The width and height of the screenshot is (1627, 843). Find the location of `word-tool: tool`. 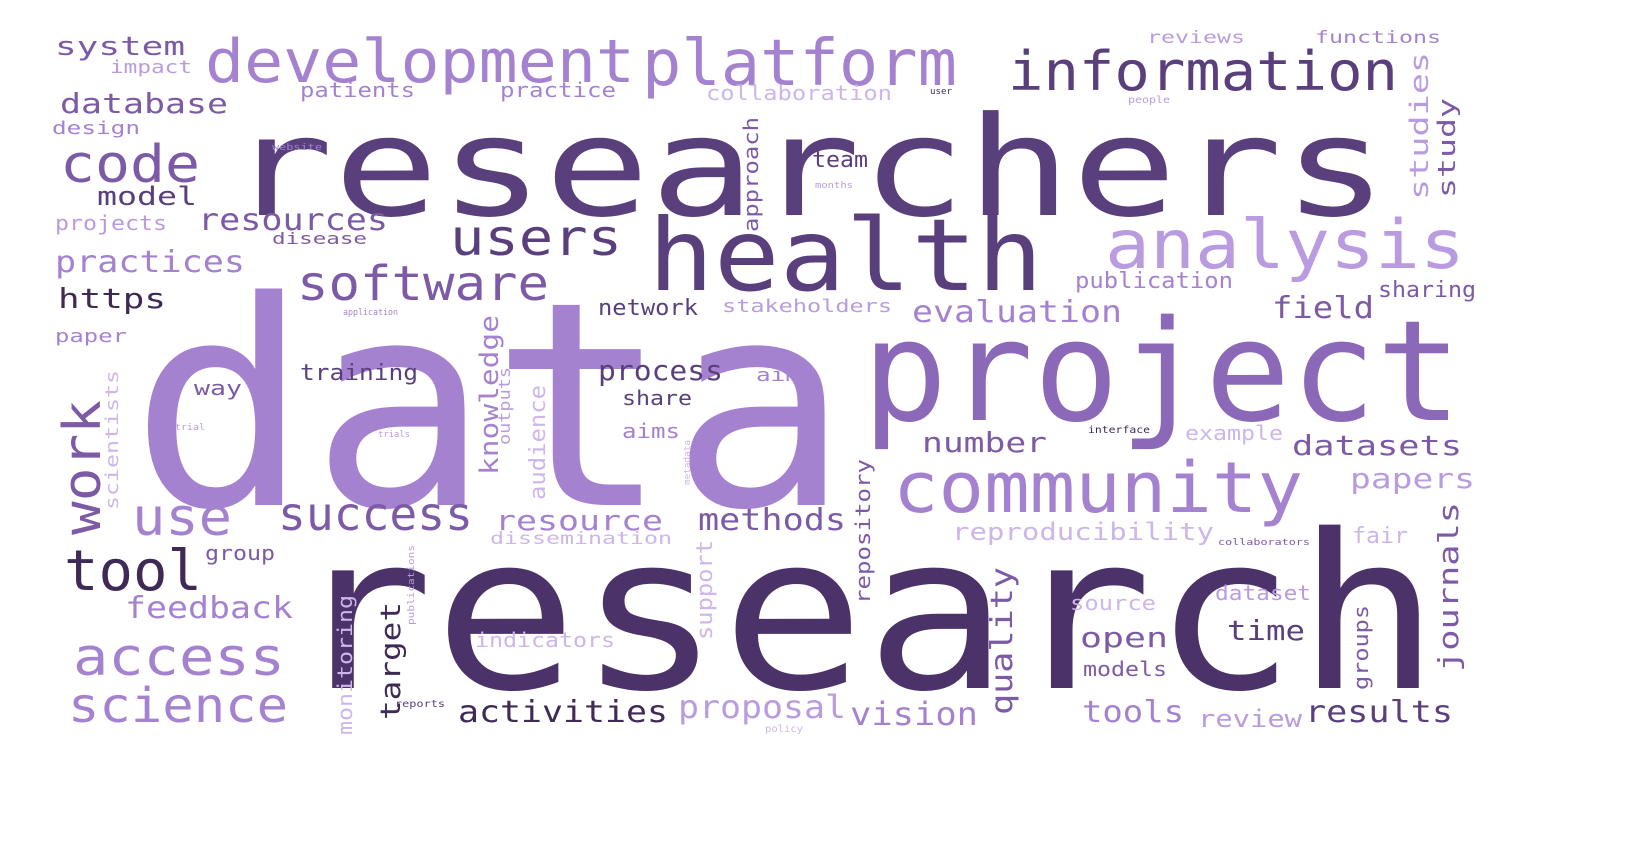

word-tool: tool is located at coordinates (133, 571).